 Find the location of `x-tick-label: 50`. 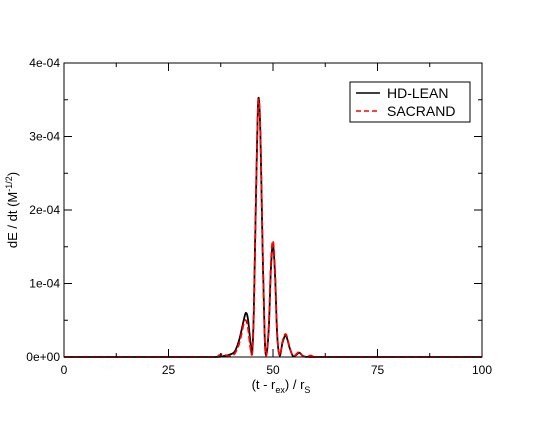

x-tick-label: 50 is located at coordinates (273, 370).